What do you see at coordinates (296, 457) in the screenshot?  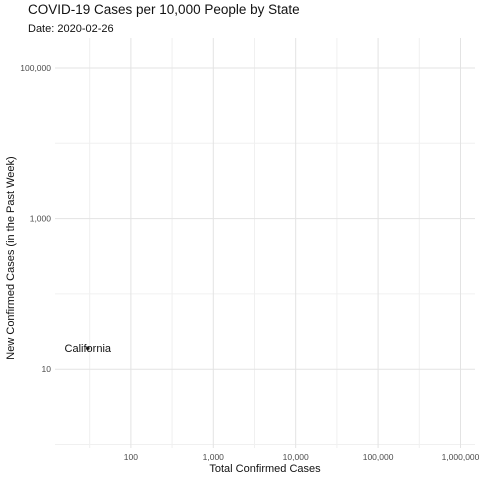 I see `x-tick-label: 10,000` at bounding box center [296, 457].